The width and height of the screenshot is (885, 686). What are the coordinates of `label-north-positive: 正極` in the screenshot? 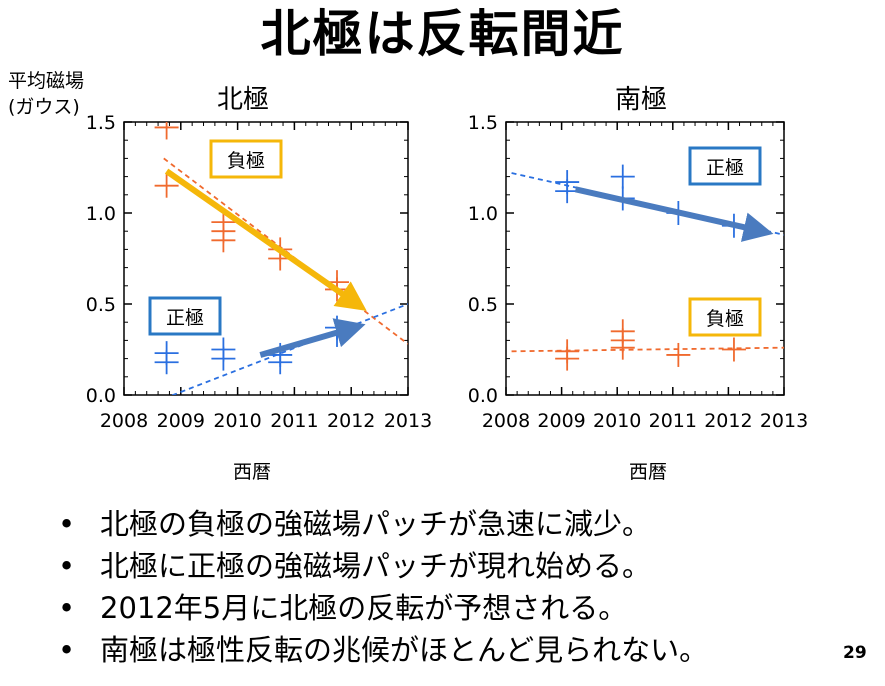 It's located at (185, 318).